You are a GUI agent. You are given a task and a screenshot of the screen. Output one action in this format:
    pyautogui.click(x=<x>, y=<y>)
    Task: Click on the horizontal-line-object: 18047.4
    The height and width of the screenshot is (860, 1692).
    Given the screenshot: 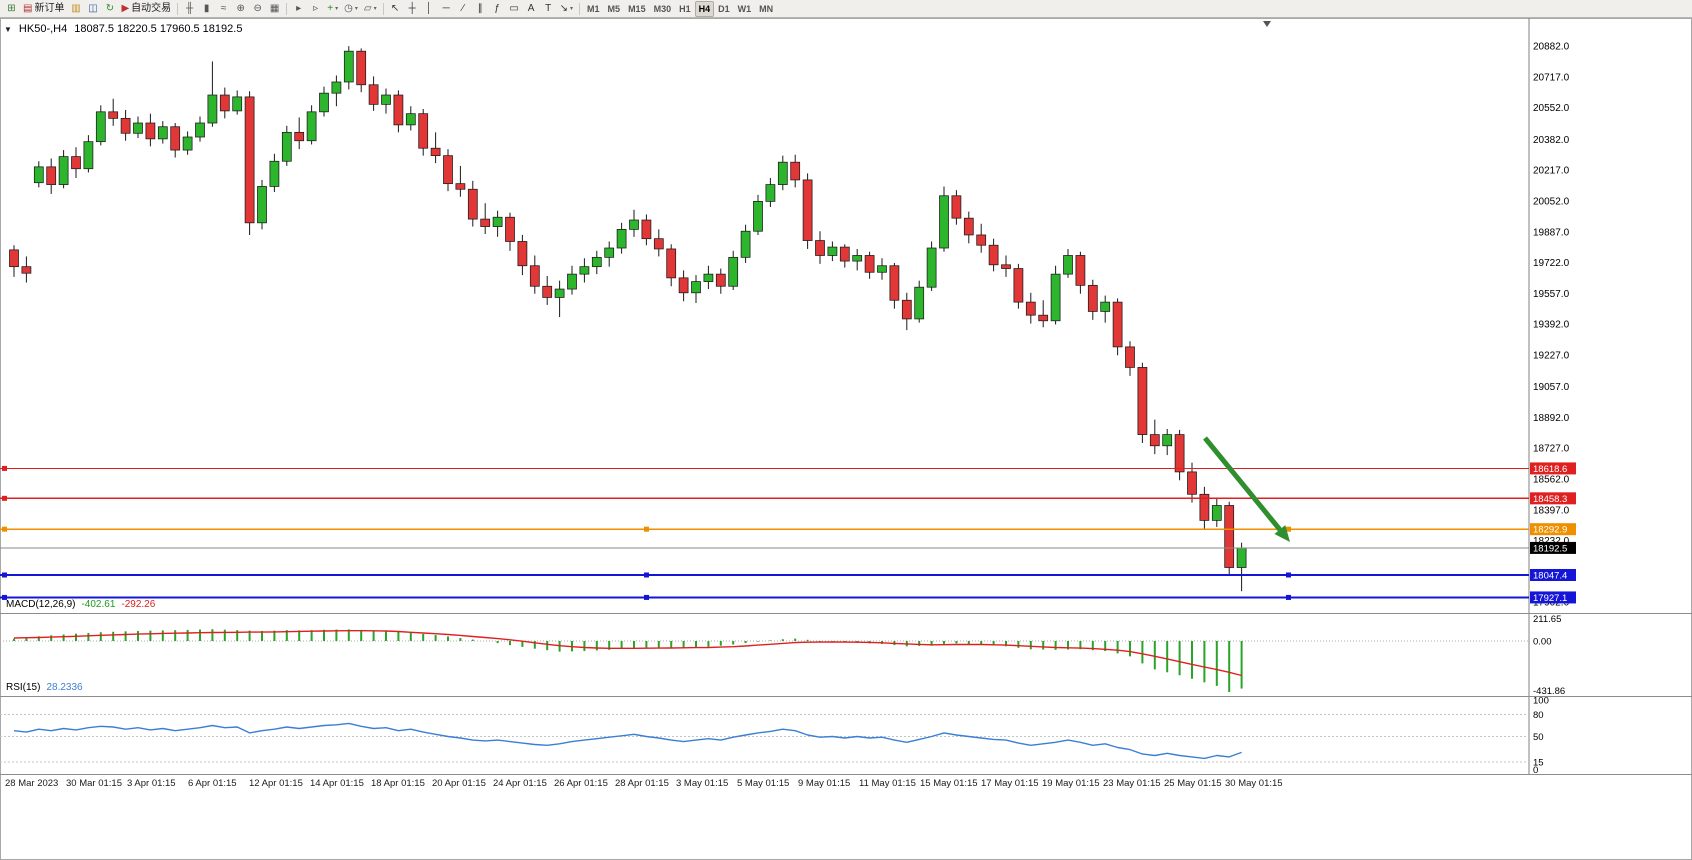 What is the action you would take?
    pyautogui.click(x=788, y=575)
    